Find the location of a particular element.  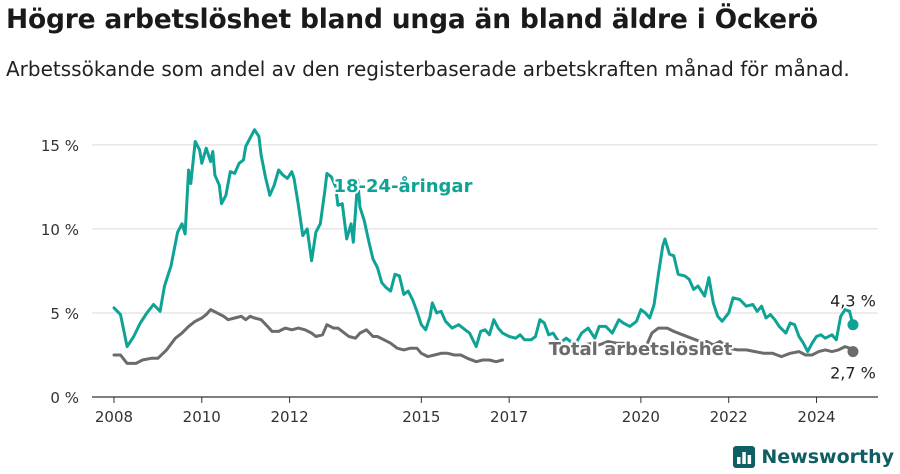

x-tick-label: 2008 is located at coordinates (114, 417).